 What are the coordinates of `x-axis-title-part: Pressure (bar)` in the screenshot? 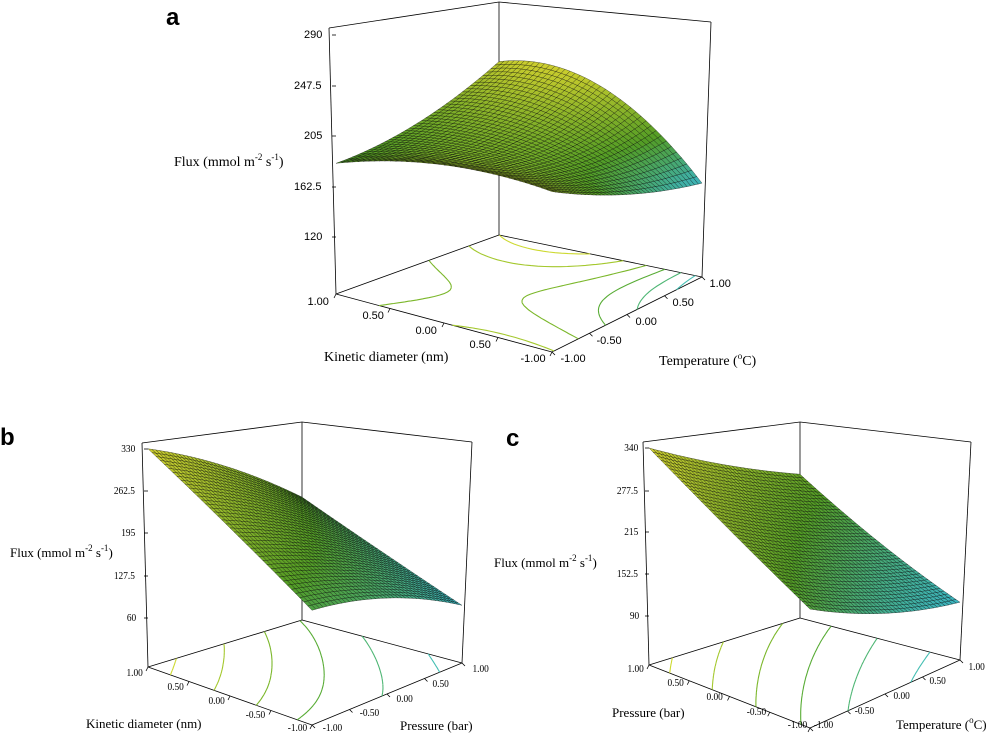 It's located at (648, 712).